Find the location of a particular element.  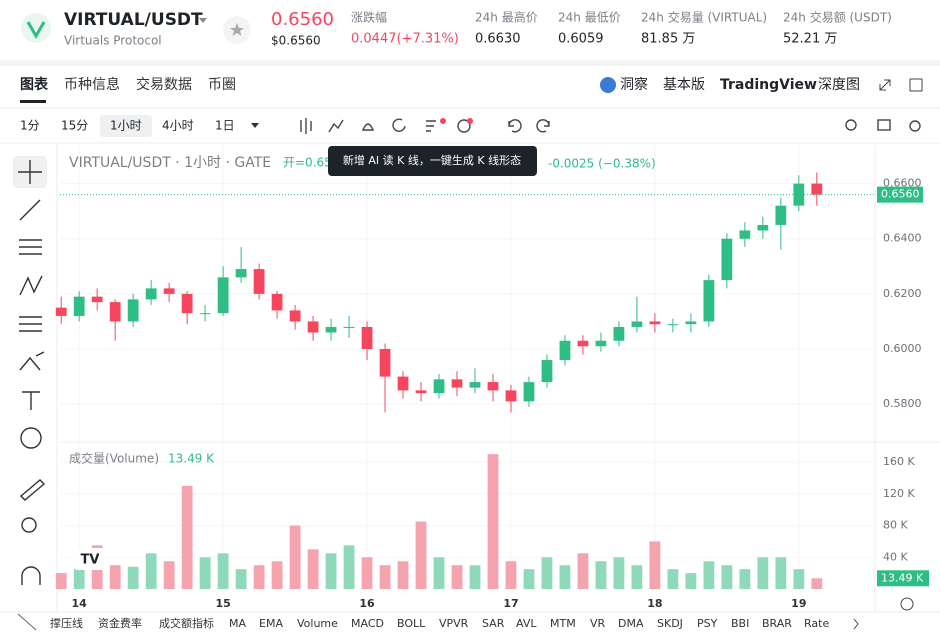

camera-icon is located at coordinates (884, 125).